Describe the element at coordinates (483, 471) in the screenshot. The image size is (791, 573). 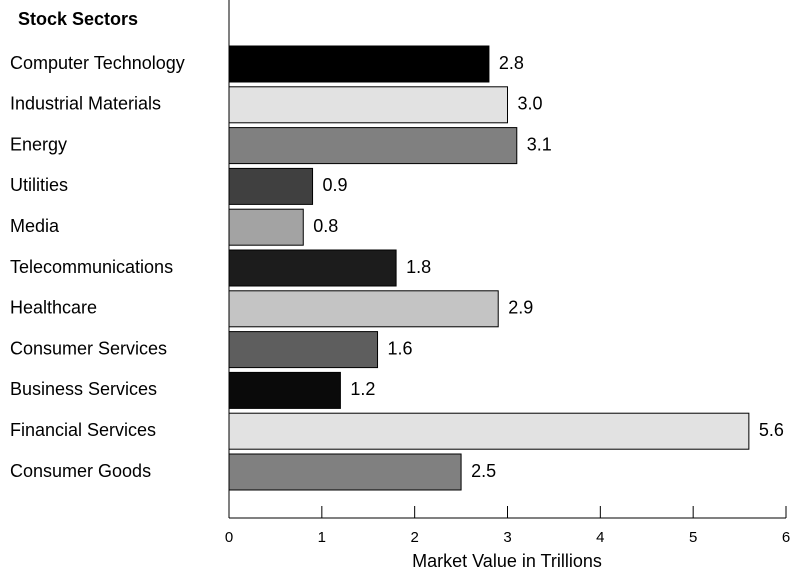
I see `value-label: 2.5` at that location.